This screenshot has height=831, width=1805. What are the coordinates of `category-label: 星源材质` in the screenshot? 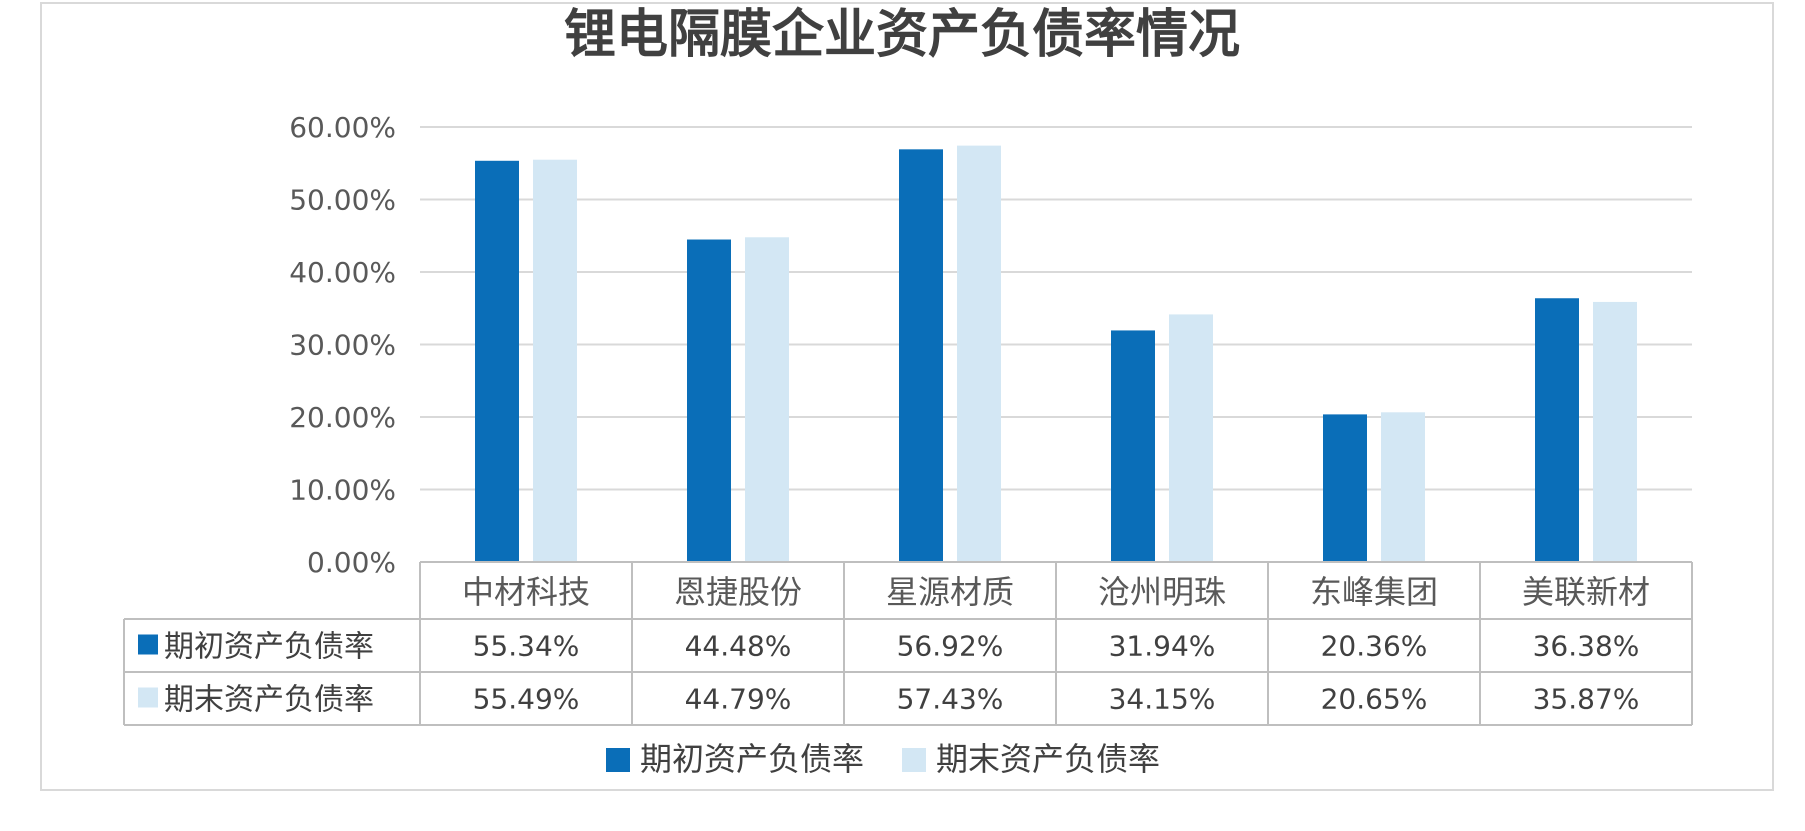 It's located at (950, 592).